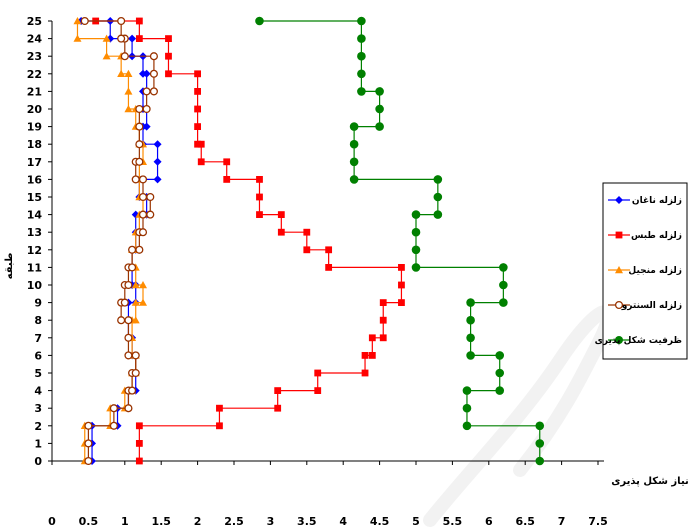  What do you see at coordinates (38, 391) in the screenshot?
I see `y-tick-label: 4` at bounding box center [38, 391].